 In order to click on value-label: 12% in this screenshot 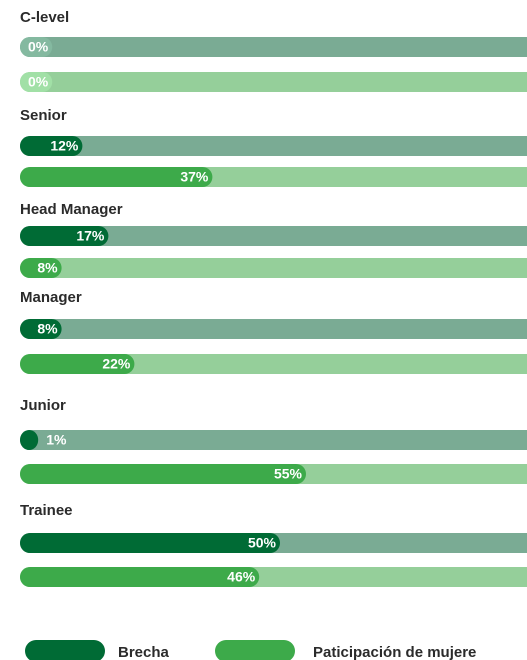, I will do `click(64, 146)`.